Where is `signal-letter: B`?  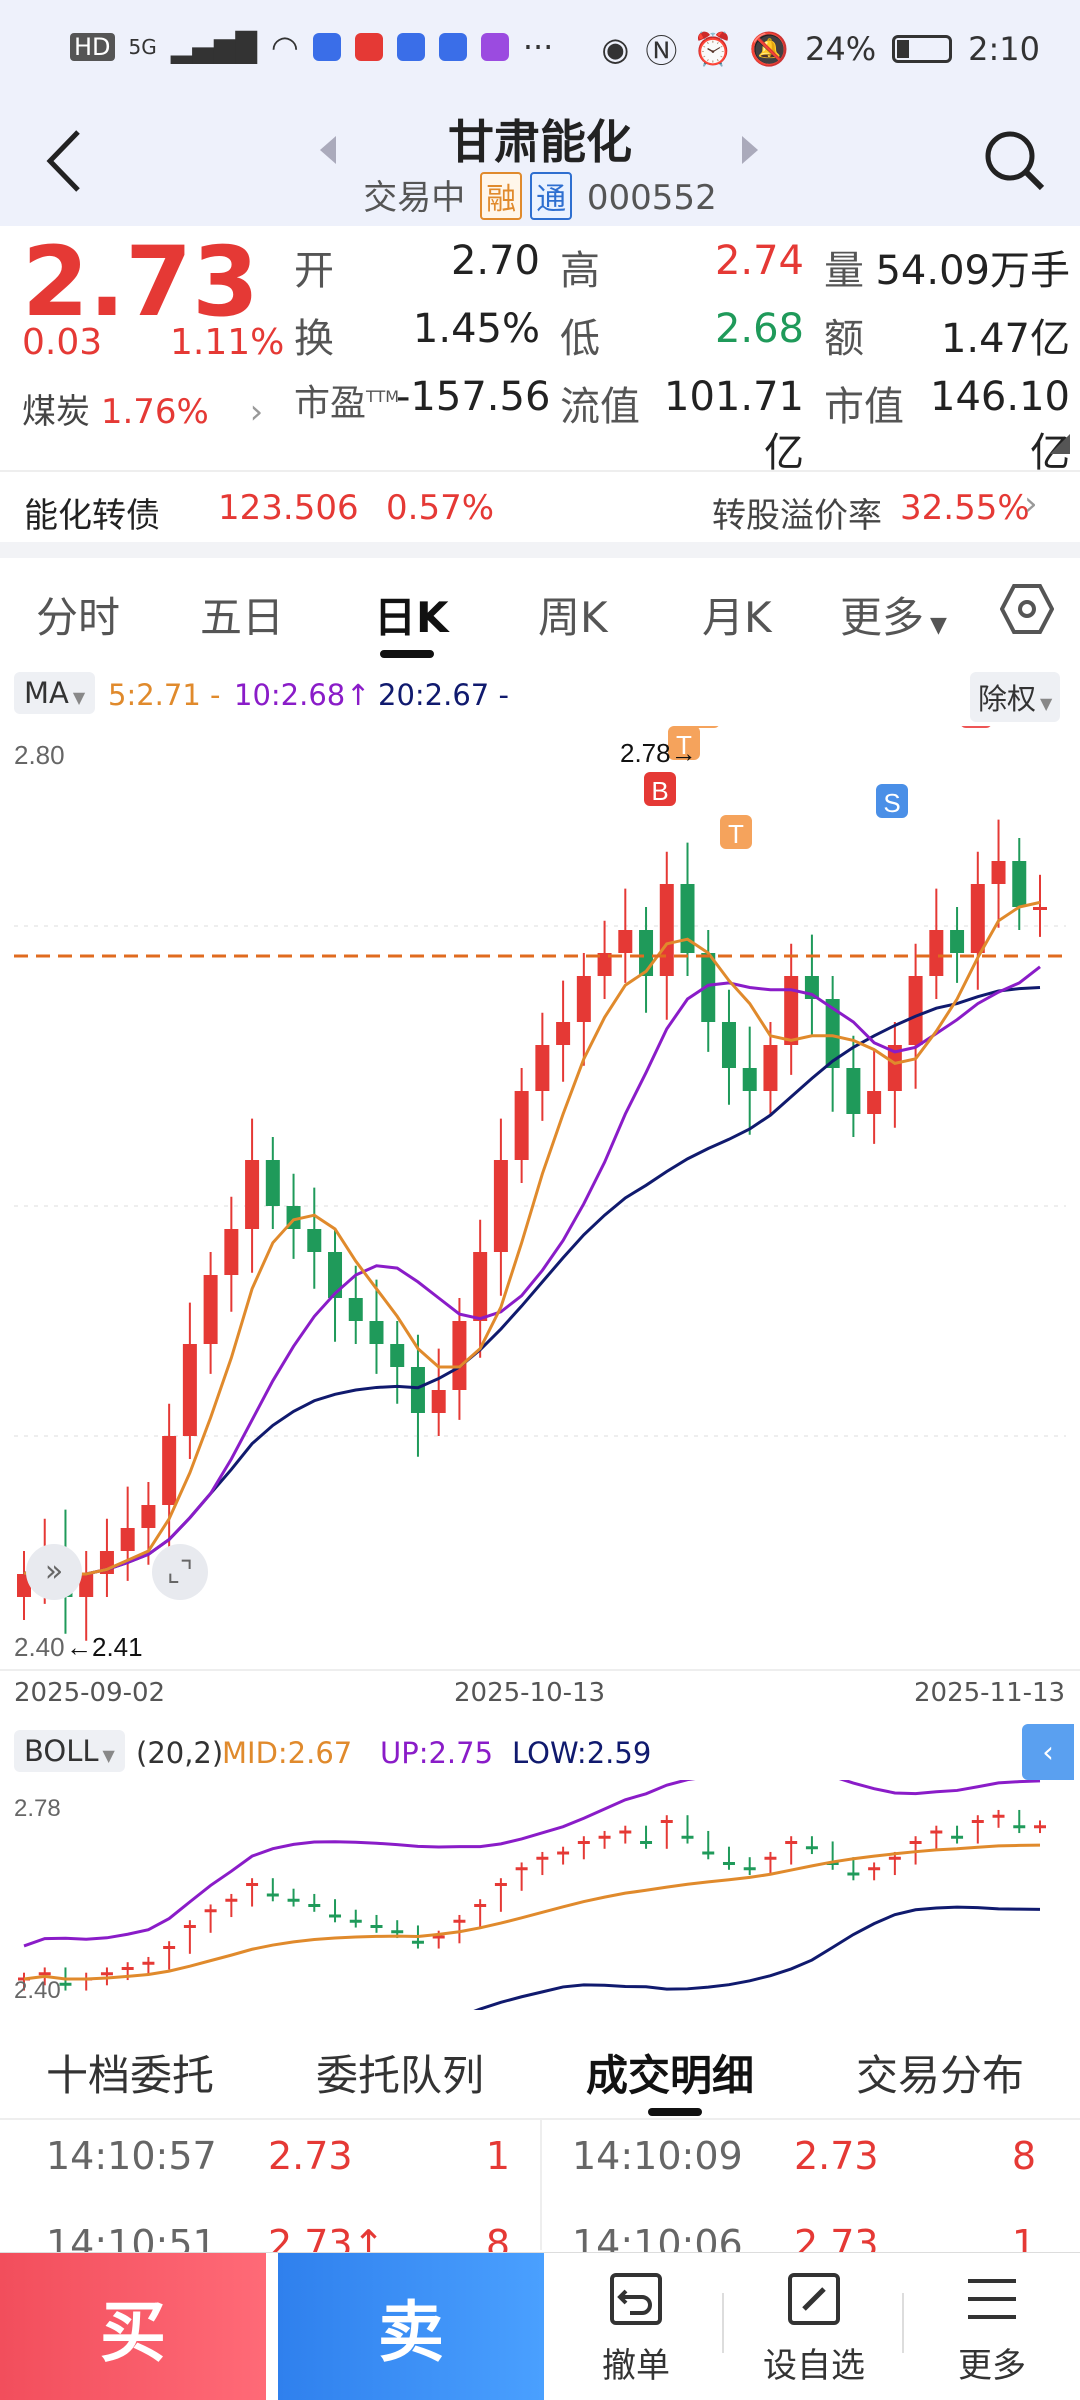
signal-letter: B is located at coordinates (975, 727).